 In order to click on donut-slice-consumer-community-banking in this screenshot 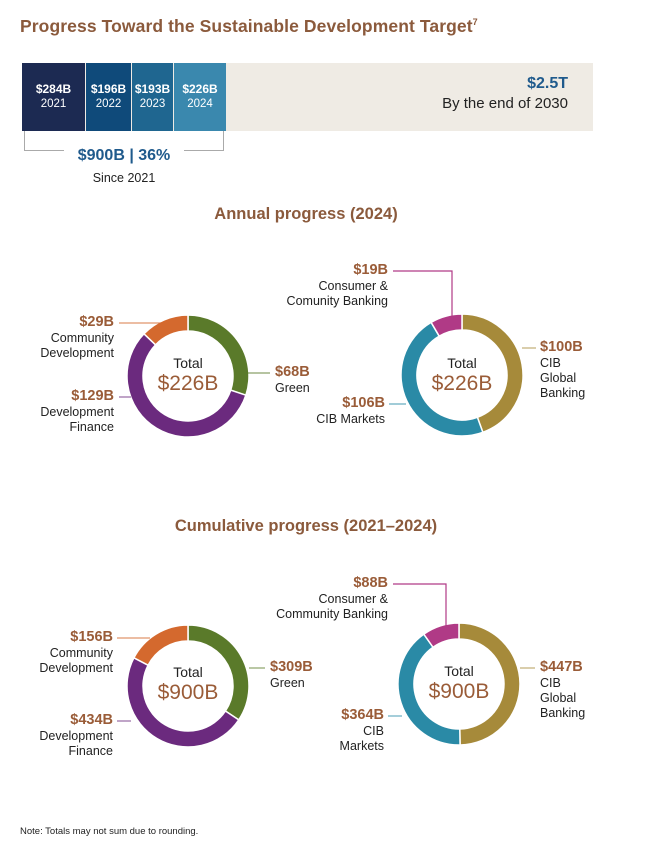, I will do `click(441, 635)`.